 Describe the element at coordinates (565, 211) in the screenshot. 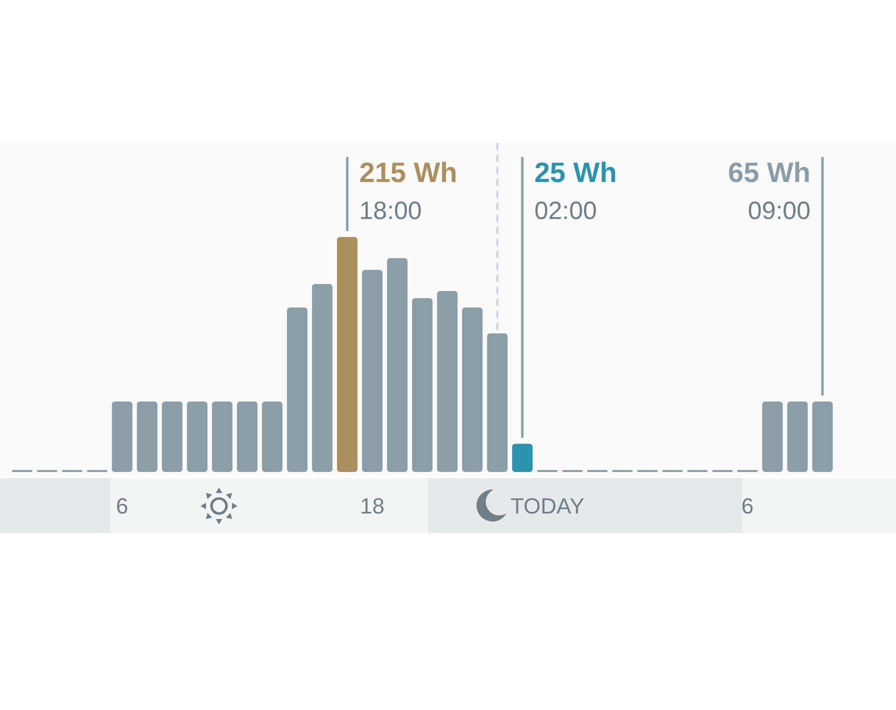

I see `text: 02:00` at that location.